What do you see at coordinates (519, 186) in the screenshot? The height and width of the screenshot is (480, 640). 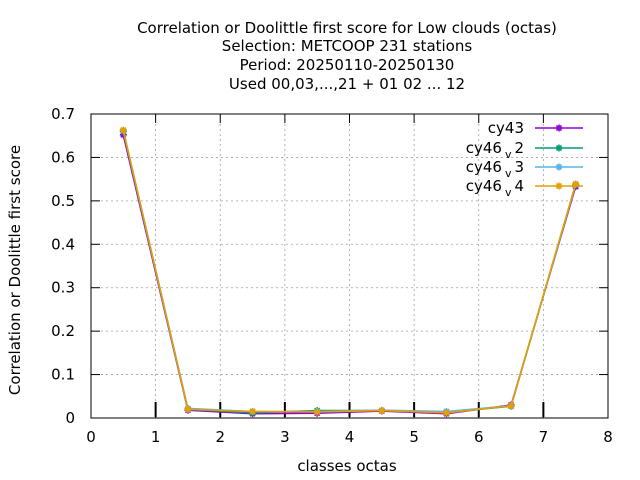 I see `legend-label-tail: 4` at bounding box center [519, 186].